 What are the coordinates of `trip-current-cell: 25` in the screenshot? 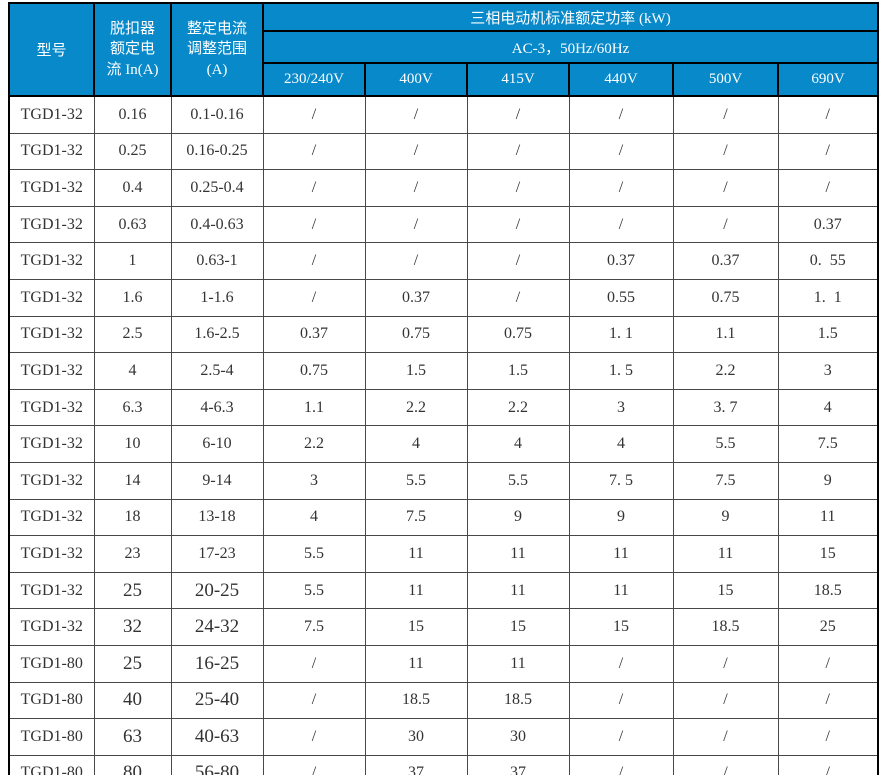 It's located at (132, 663).